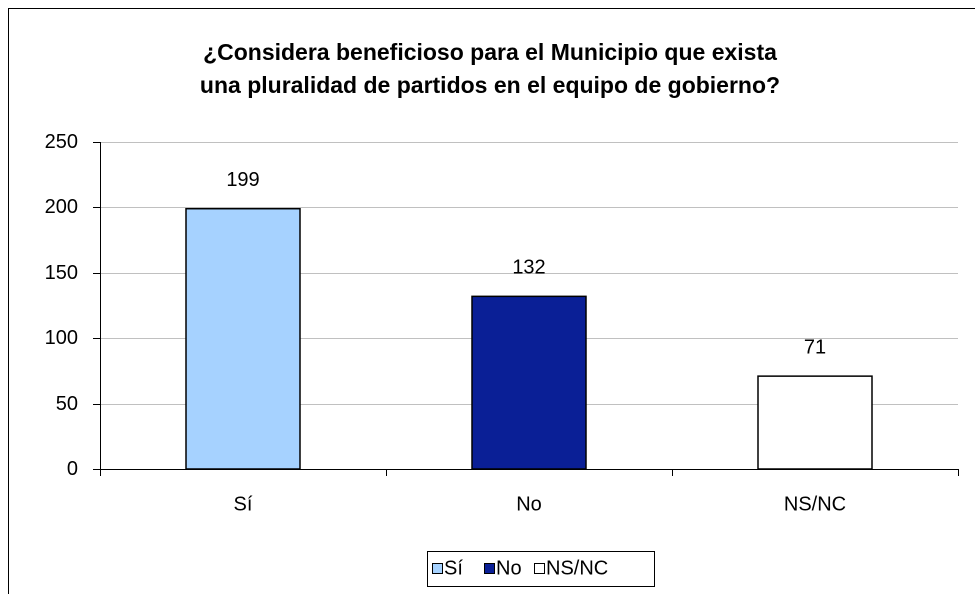 The image size is (975, 594). Describe the element at coordinates (67, 404) in the screenshot. I see `y-tick-label: 50` at that location.